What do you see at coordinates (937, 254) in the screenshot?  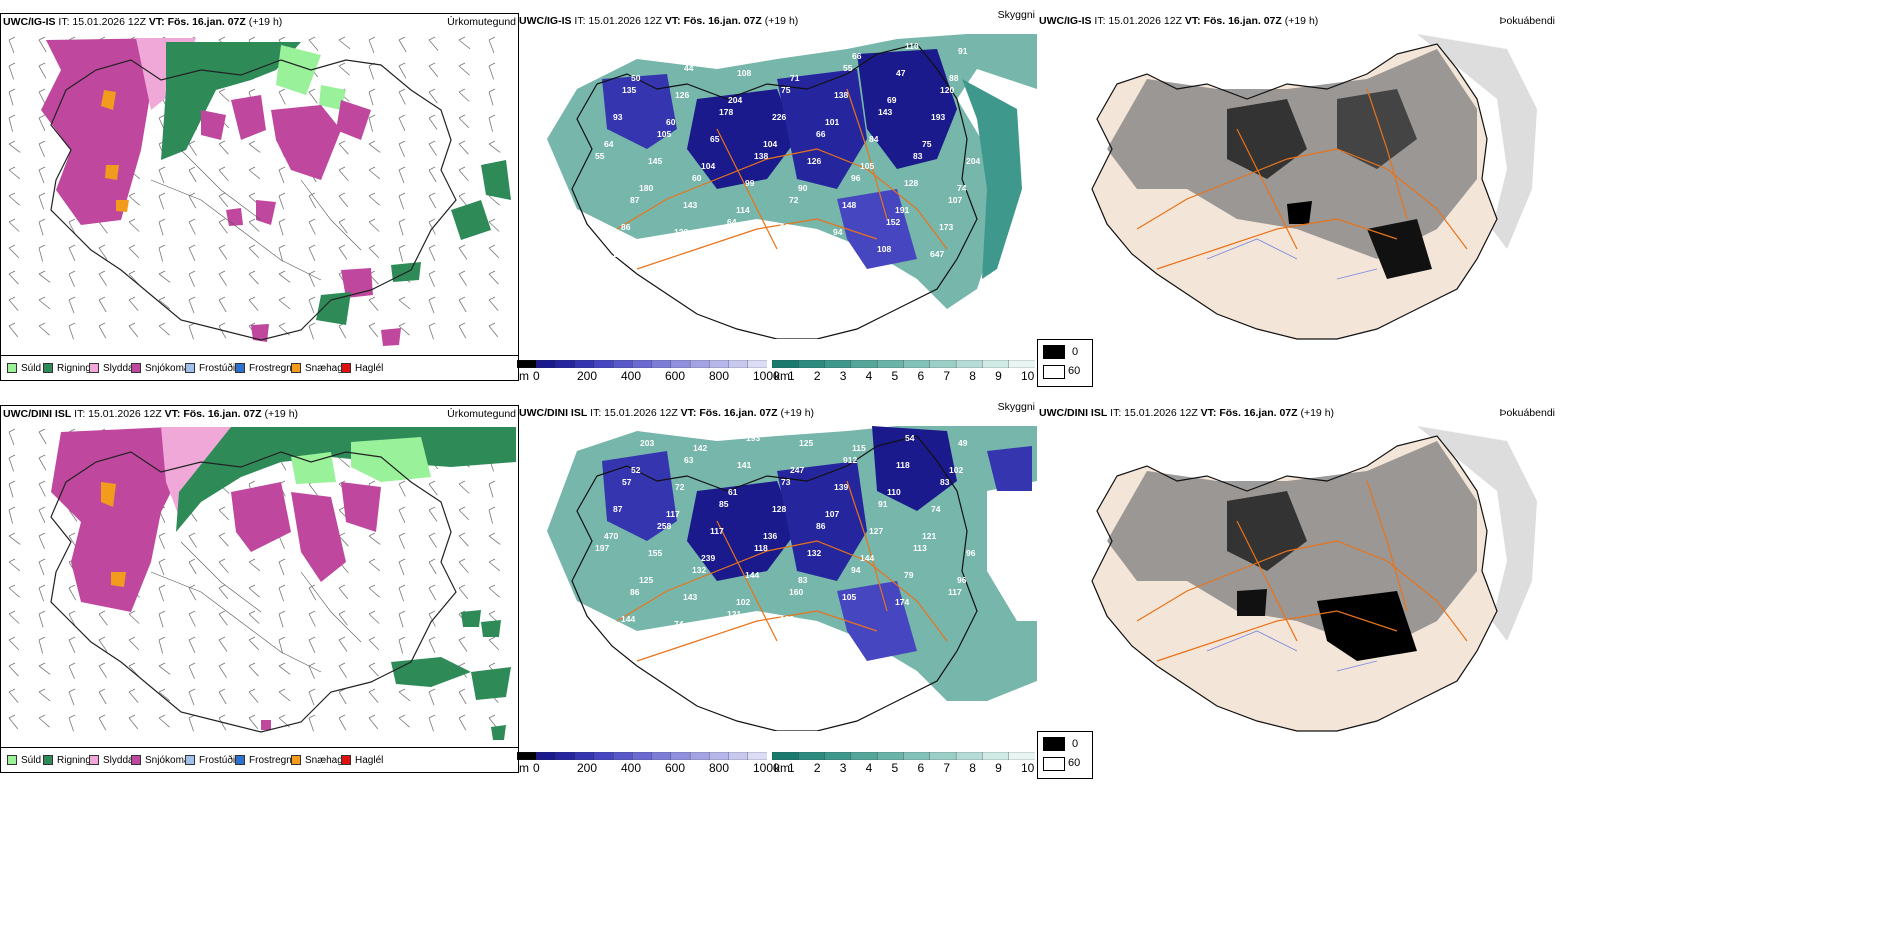 I see `cloud-base-label: 647` at bounding box center [937, 254].